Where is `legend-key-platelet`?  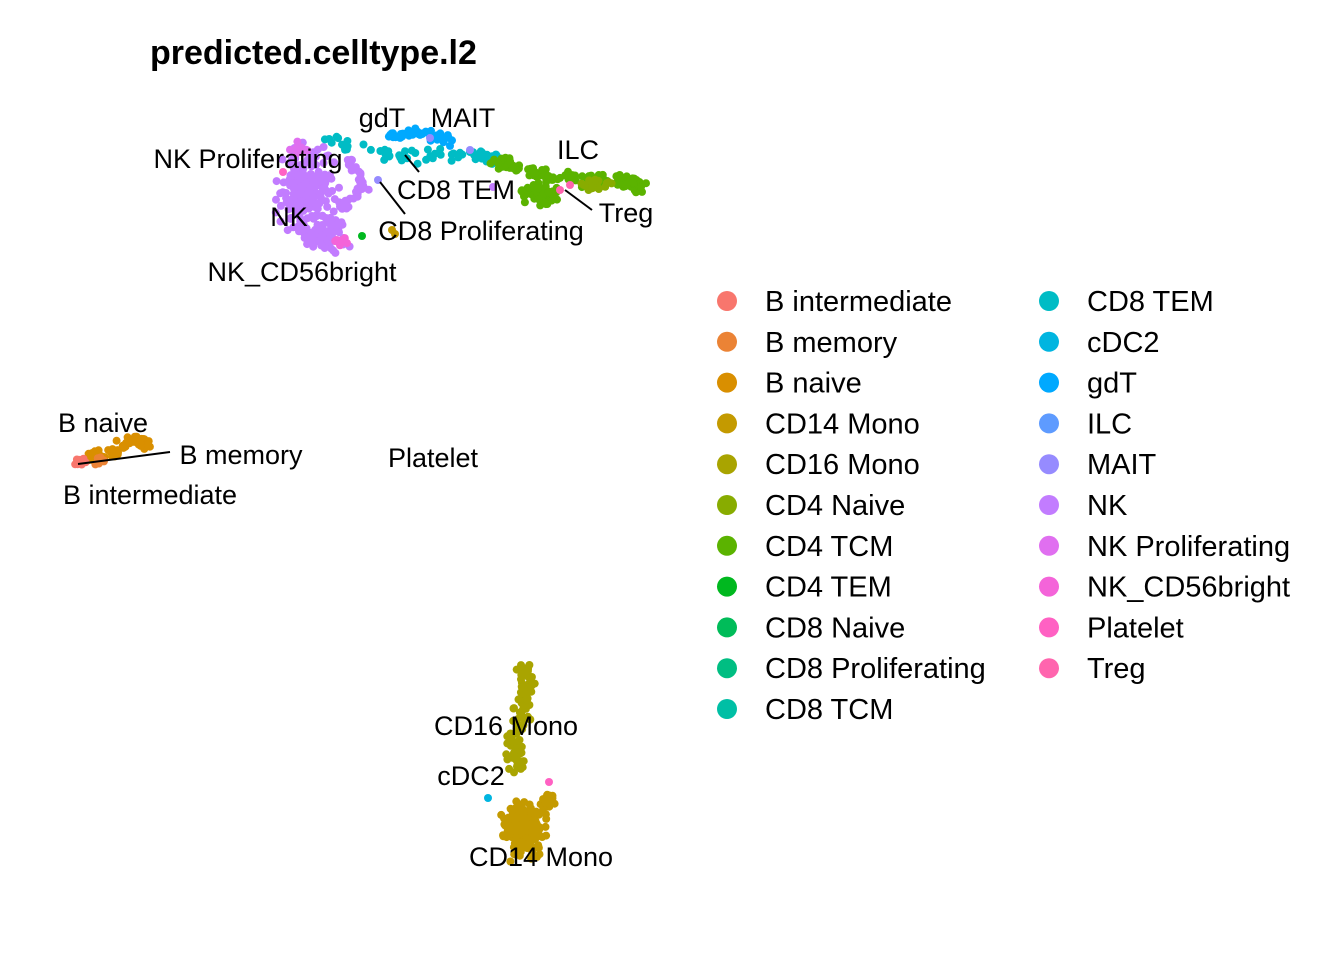 legend-key-platelet is located at coordinates (1049, 627).